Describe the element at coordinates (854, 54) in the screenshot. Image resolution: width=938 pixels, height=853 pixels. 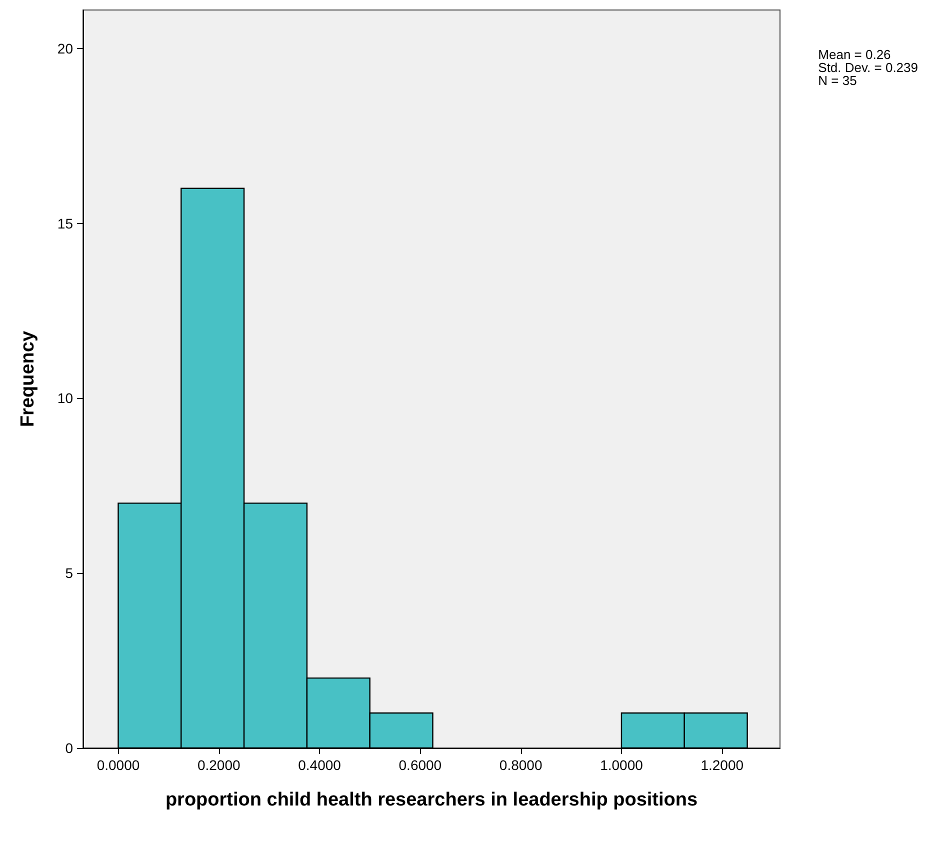
I see `text: Mean = 0.26` at that location.